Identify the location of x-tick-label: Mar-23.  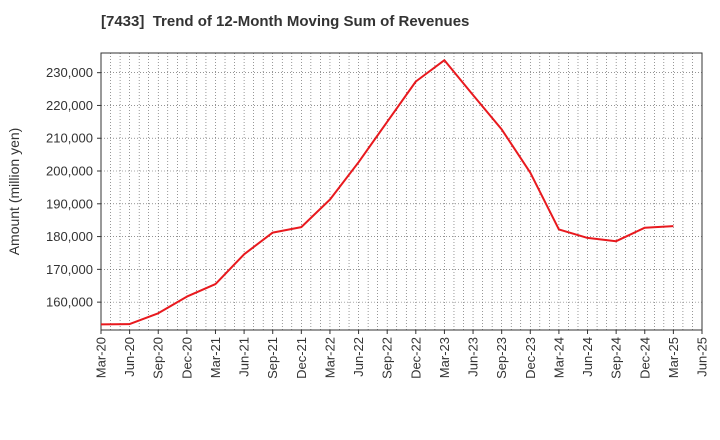
(444, 357).